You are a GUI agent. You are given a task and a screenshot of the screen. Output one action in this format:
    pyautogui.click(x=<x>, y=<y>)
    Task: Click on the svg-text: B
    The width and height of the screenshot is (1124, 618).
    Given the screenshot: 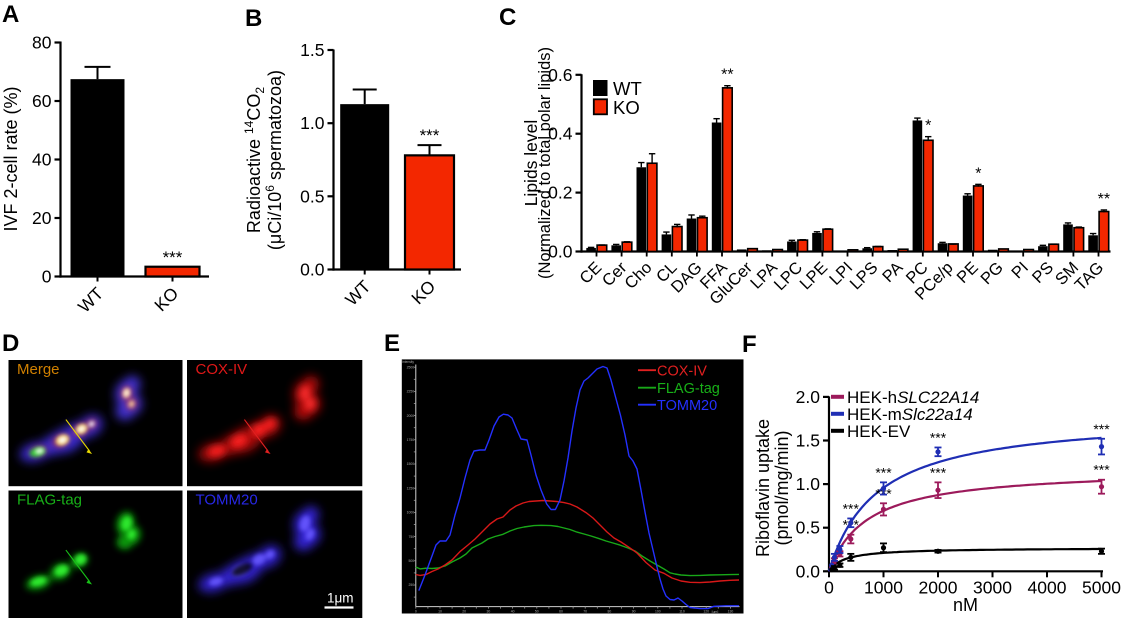 What is the action you would take?
    pyautogui.click(x=253, y=18)
    